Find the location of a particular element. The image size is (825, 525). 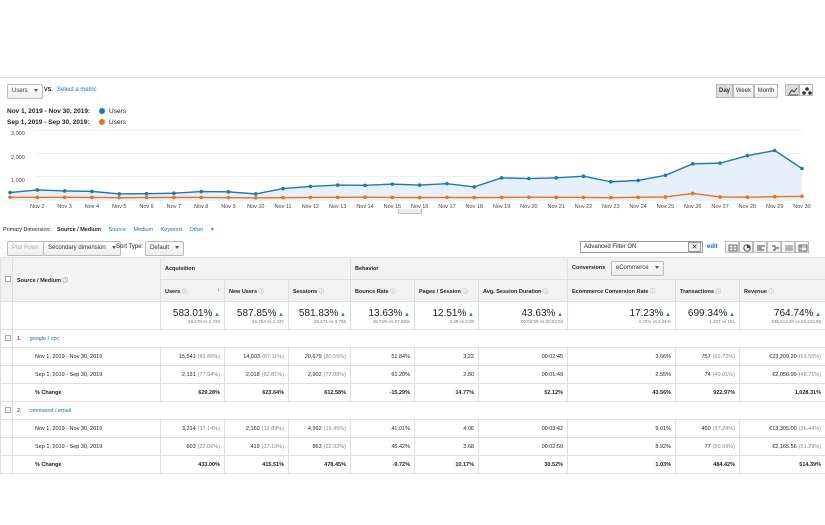

users-line-chart is located at coordinates (412, 166).